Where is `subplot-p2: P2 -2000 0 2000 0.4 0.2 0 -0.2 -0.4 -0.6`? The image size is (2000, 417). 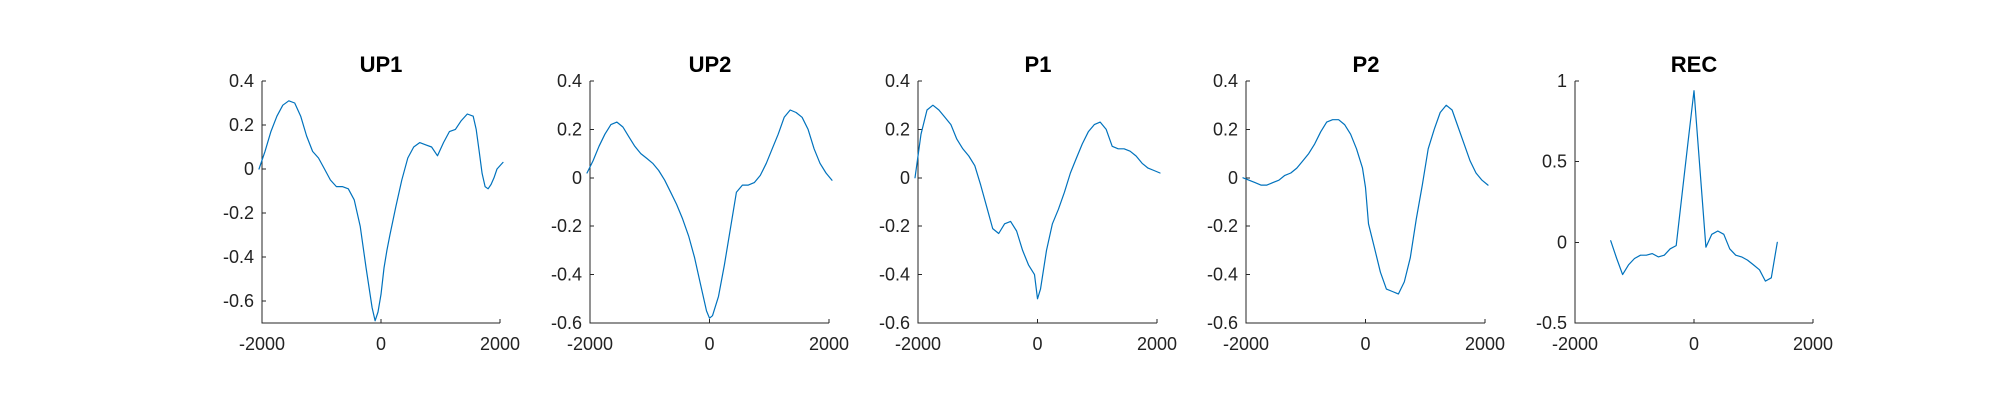 subplot-p2: P2 -2000 0 2000 0.4 0.2 0 -0.2 -0.4 -0.6 is located at coordinates (1356, 203).